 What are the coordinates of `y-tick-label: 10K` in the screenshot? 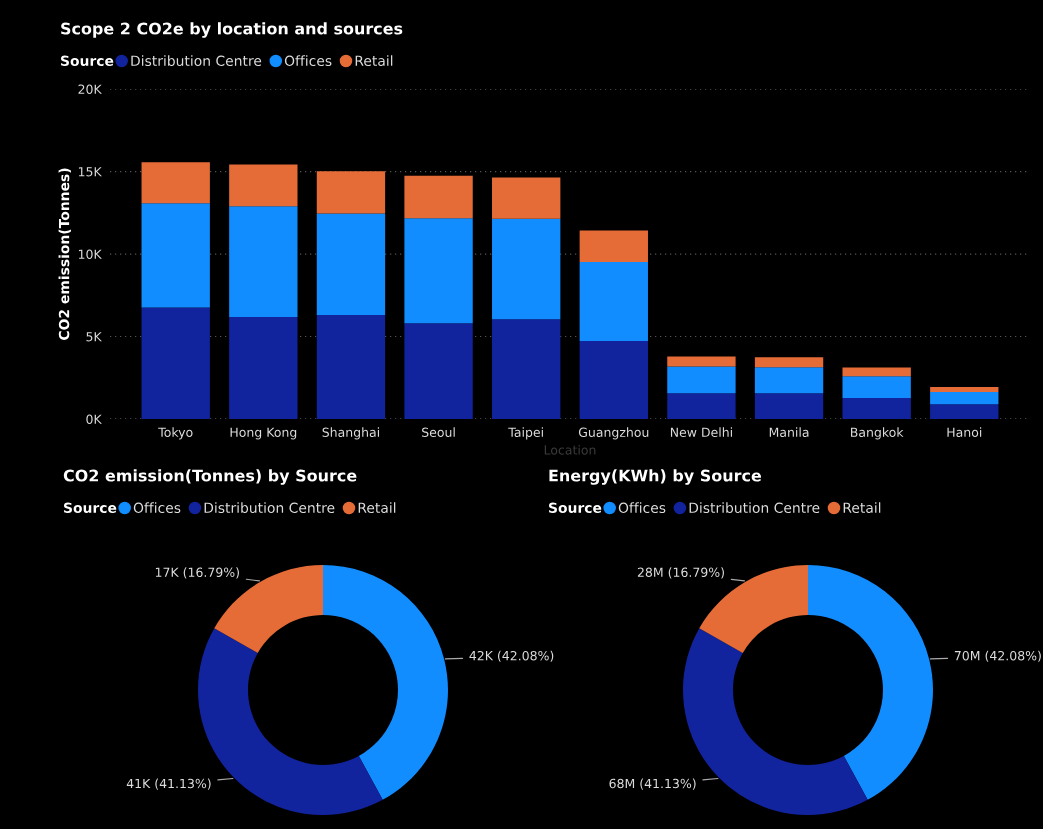 It's located at (90, 254).